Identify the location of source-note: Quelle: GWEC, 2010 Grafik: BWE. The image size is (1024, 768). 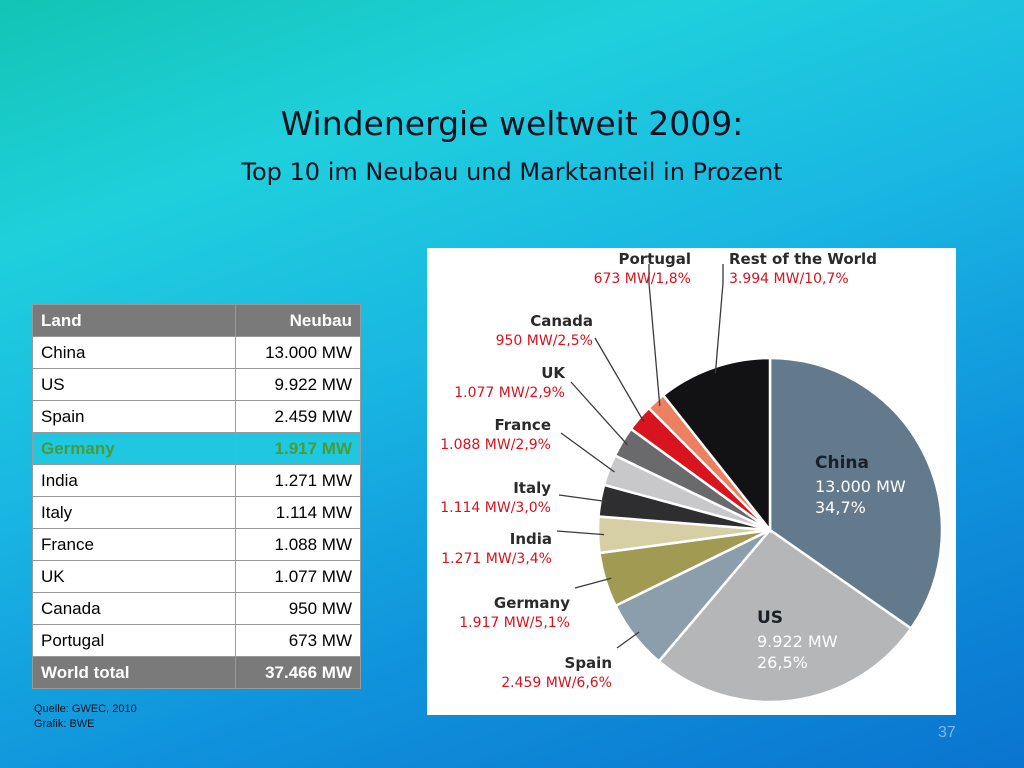
(85, 717).